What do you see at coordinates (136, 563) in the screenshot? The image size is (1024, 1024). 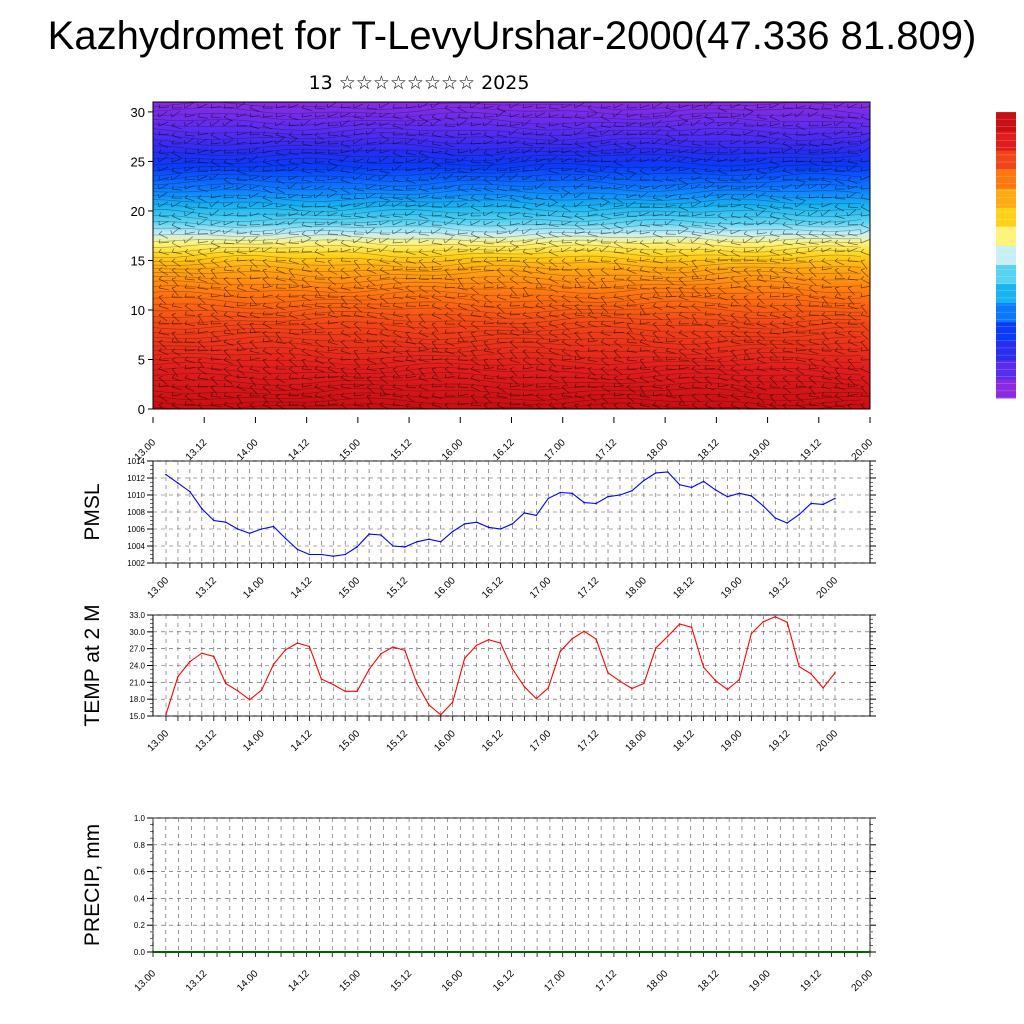 I see `pmsl-y-label: 1002` at bounding box center [136, 563].